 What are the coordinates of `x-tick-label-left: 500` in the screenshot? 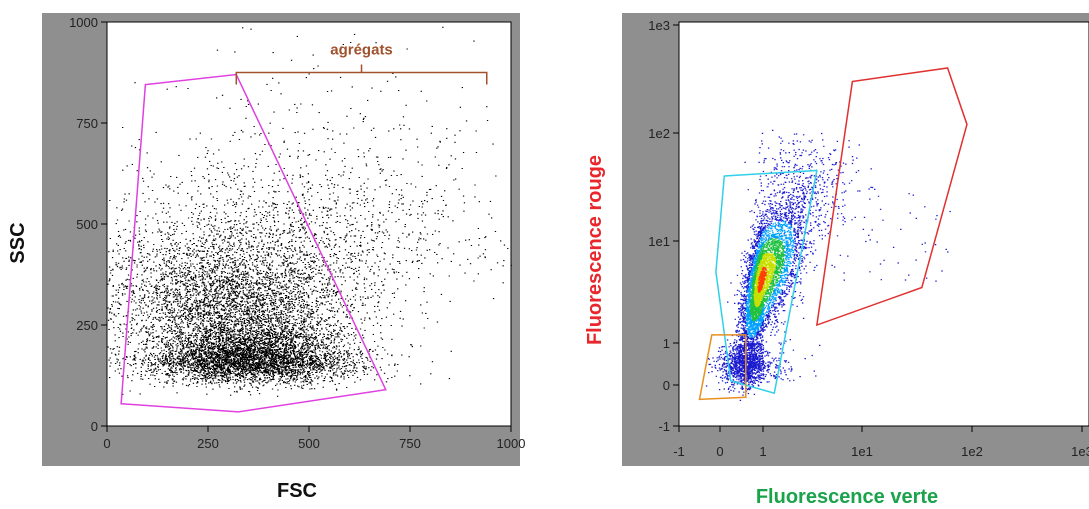 It's located at (309, 443).